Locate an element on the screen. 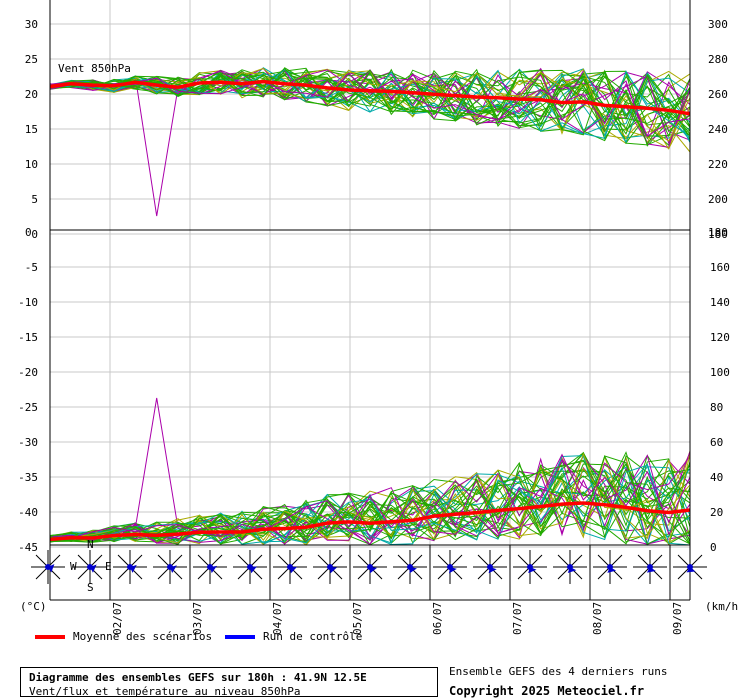 The image size is (740, 700). bottom-right-tick: 0 is located at coordinates (713, 547).